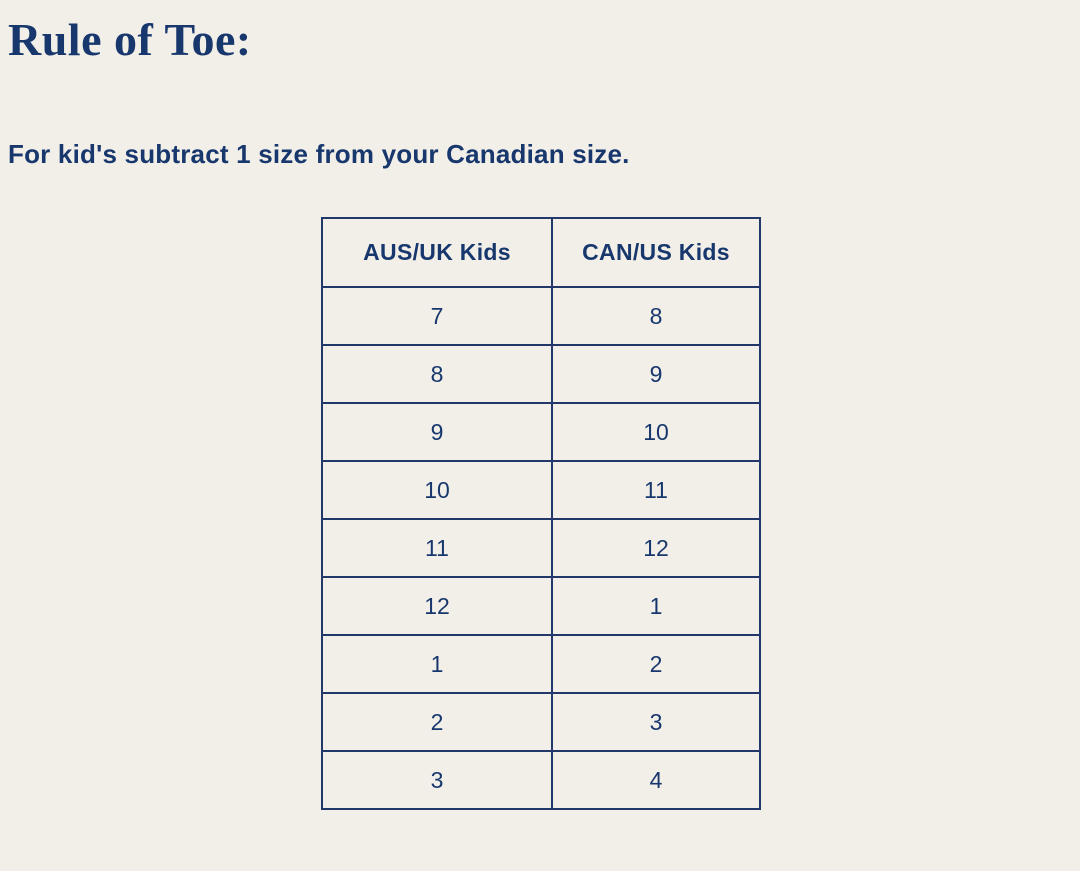 Image resolution: width=1080 pixels, height=871 pixels. I want to click on column-header-aus-uk-kids: AUS/UK Kids, so click(437, 252).